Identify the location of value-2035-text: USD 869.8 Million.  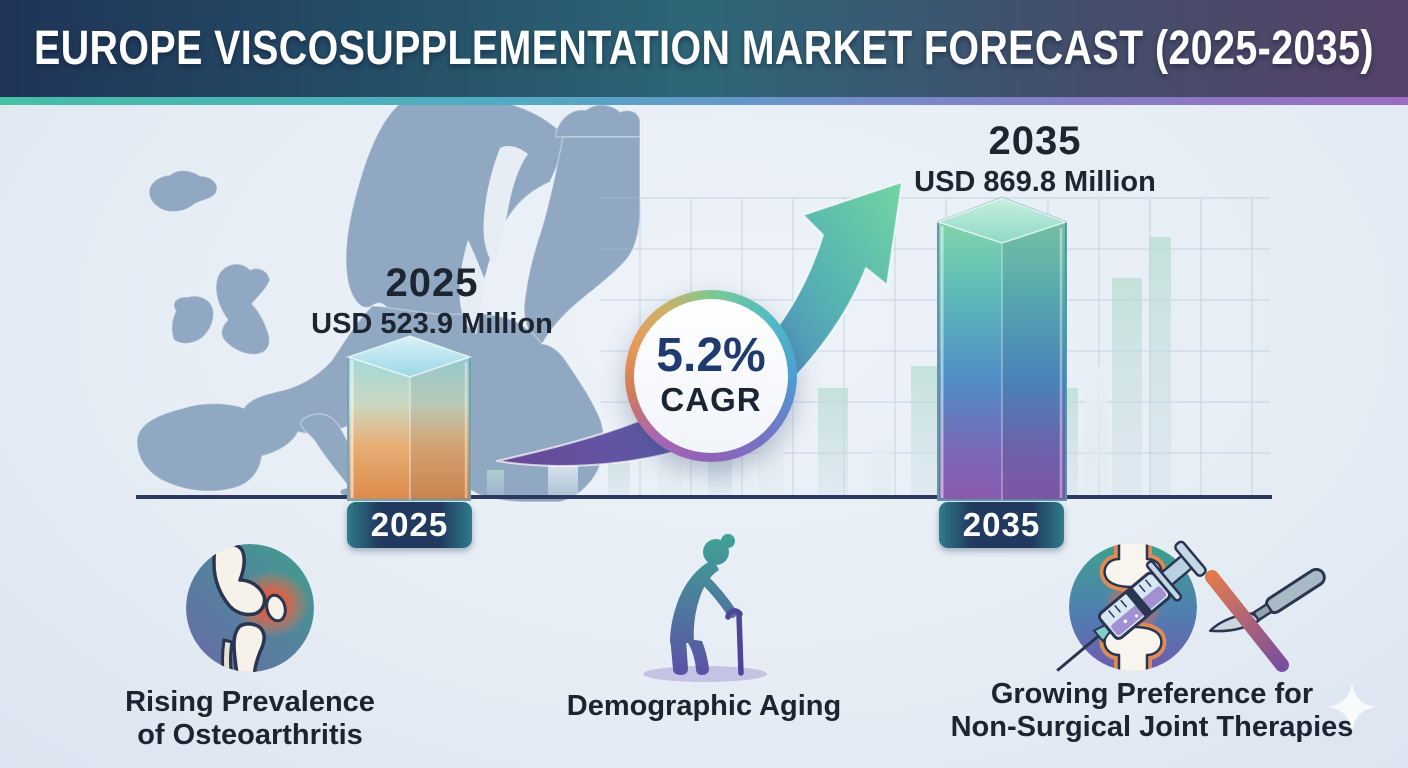
(1035, 182).